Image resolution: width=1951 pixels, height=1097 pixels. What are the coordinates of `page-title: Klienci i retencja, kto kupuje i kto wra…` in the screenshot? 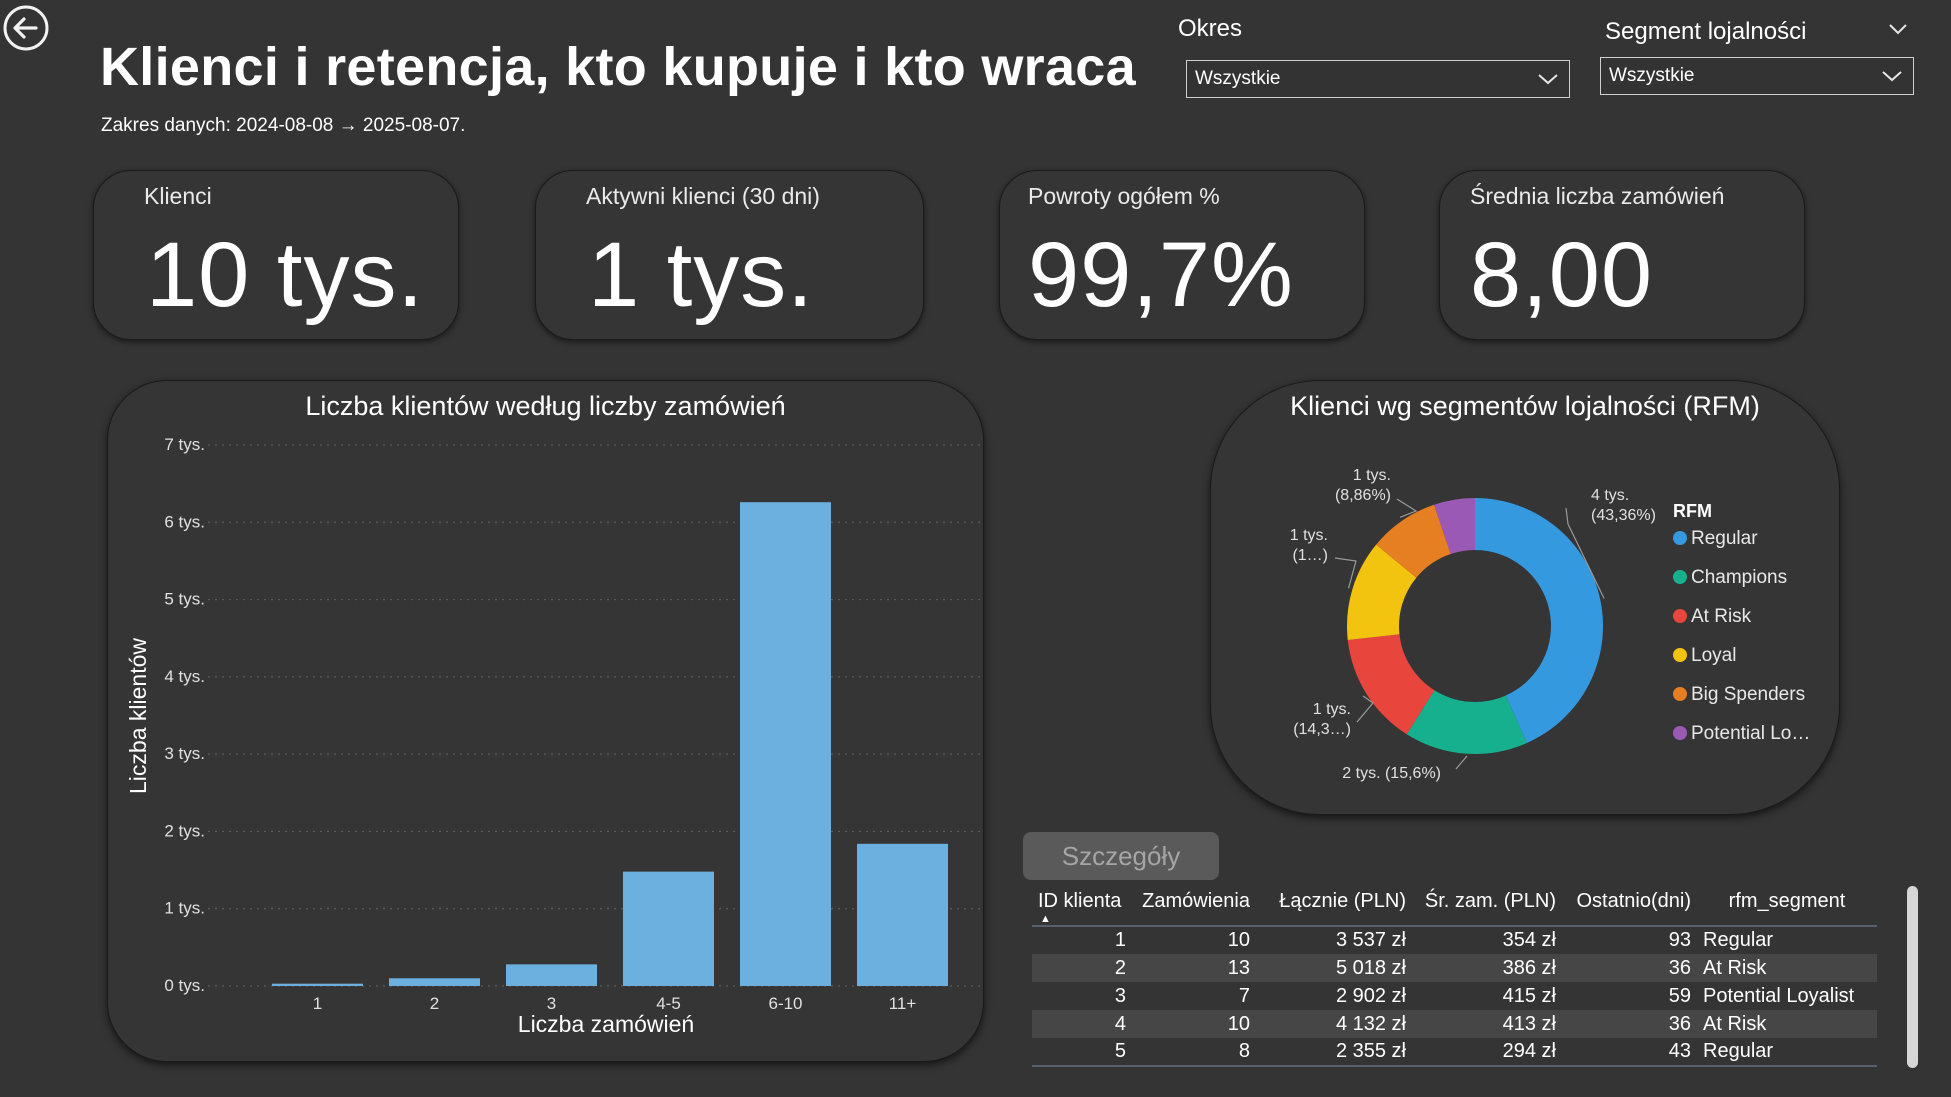 It's located at (618, 67).